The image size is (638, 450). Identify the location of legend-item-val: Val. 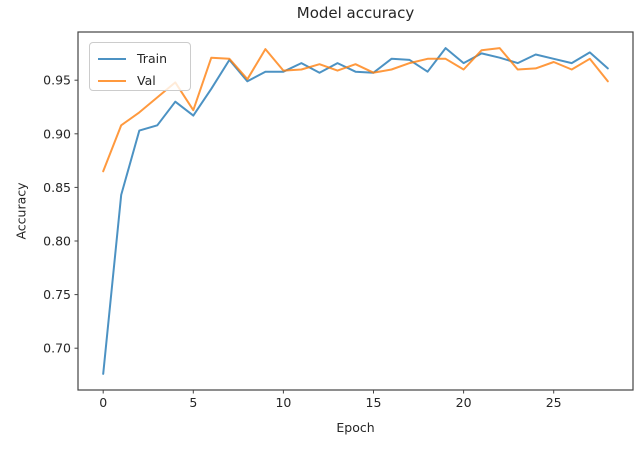
(144, 81).